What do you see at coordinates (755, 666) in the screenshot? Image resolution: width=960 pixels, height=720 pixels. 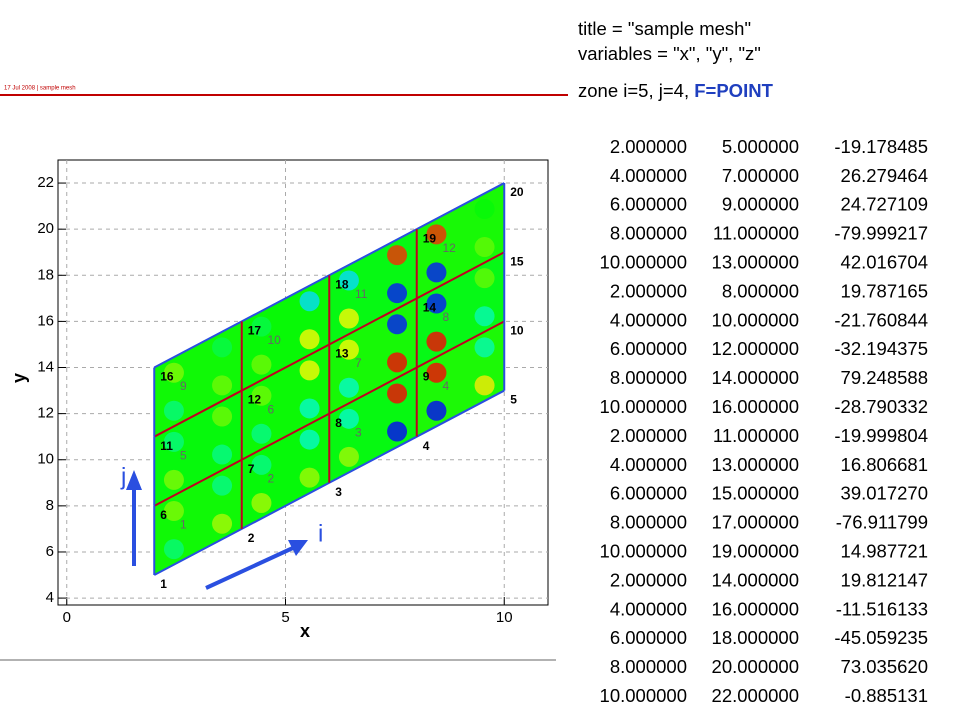 I see `y-value: 20.000000` at bounding box center [755, 666].